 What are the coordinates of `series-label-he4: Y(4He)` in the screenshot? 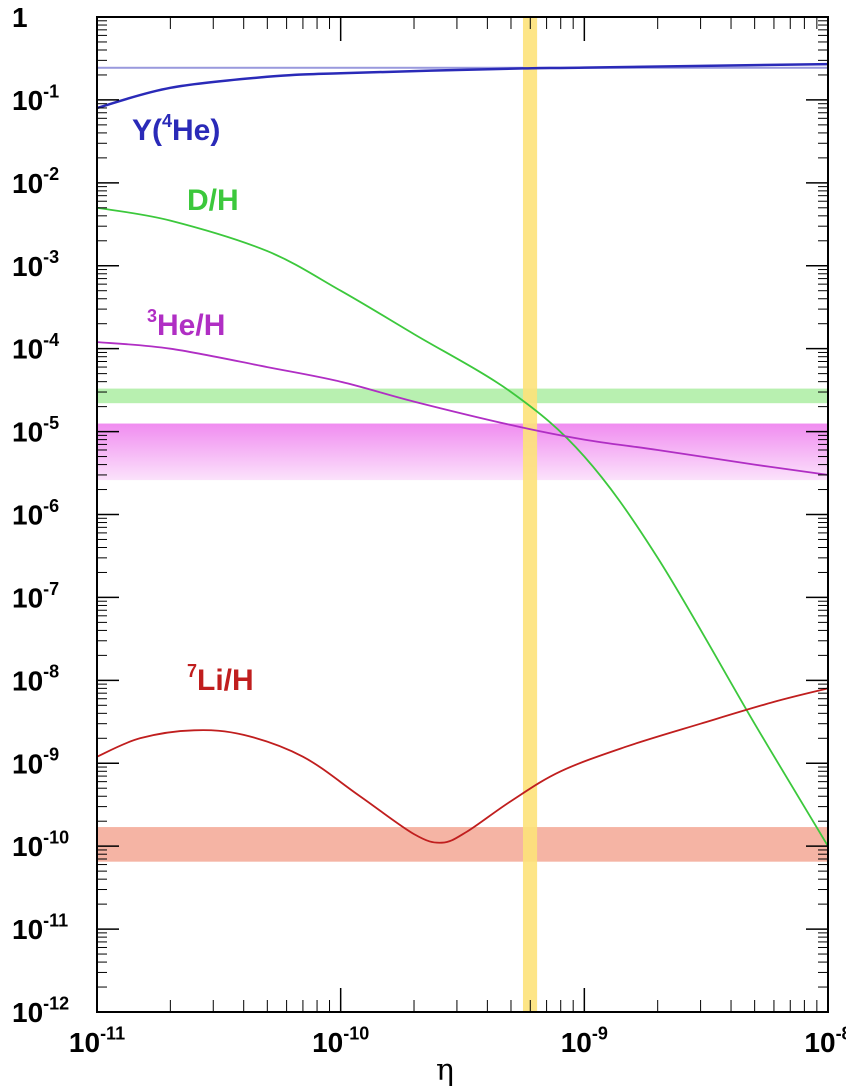 It's located at (176, 129).